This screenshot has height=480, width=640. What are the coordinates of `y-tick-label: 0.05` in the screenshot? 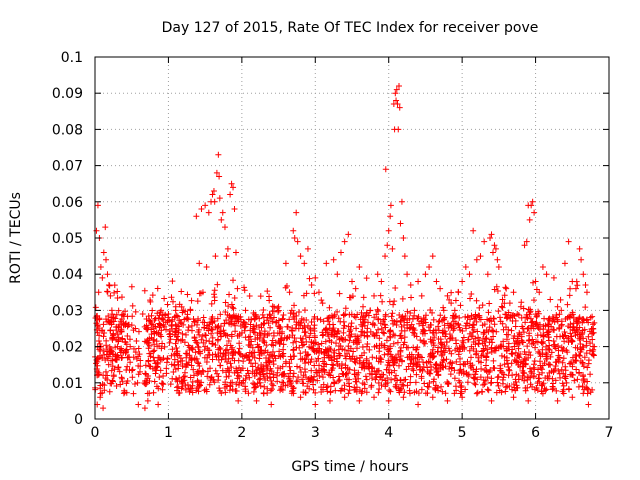 It's located at (67, 239).